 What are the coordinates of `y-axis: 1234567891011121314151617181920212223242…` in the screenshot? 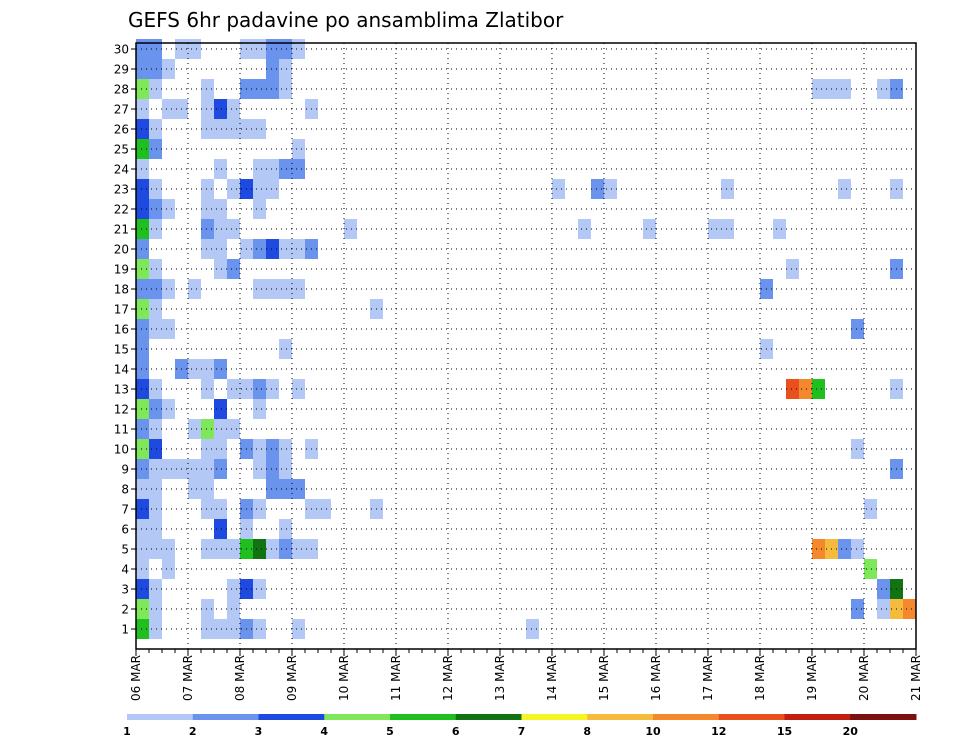 It's located at (125, 340).